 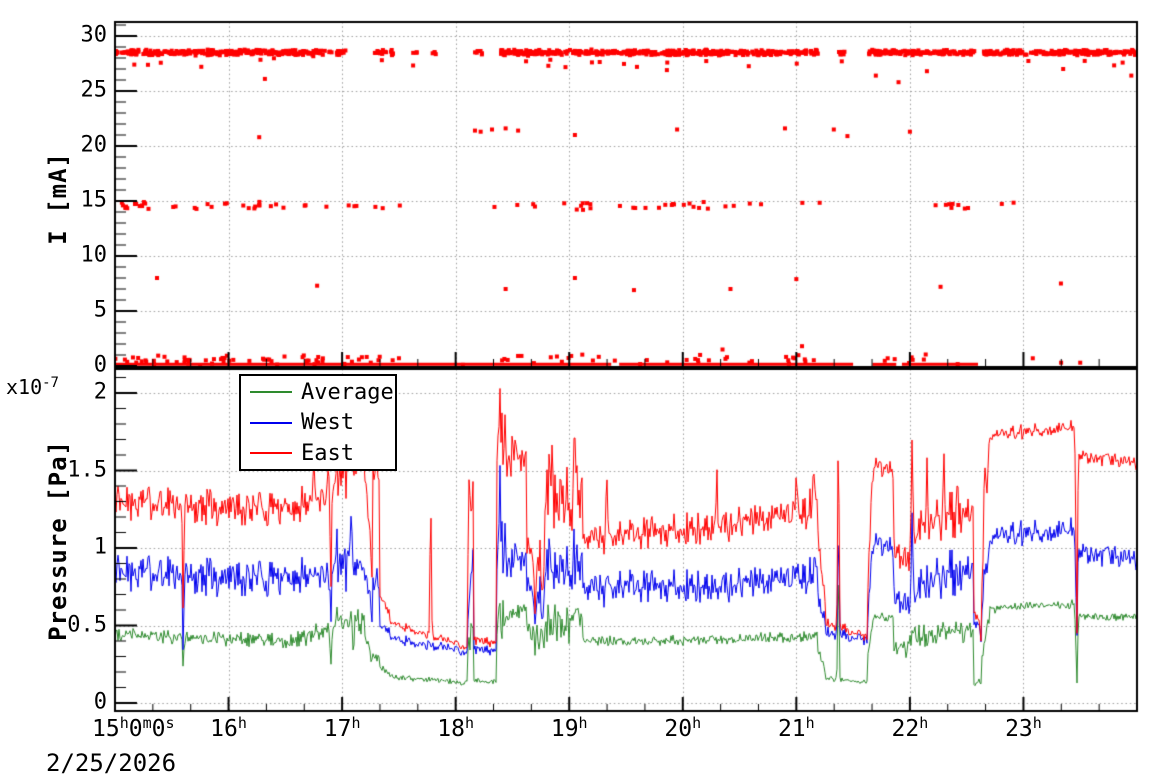 What do you see at coordinates (342, 728) in the screenshot?
I see `x-tick-label: 17h` at bounding box center [342, 728].